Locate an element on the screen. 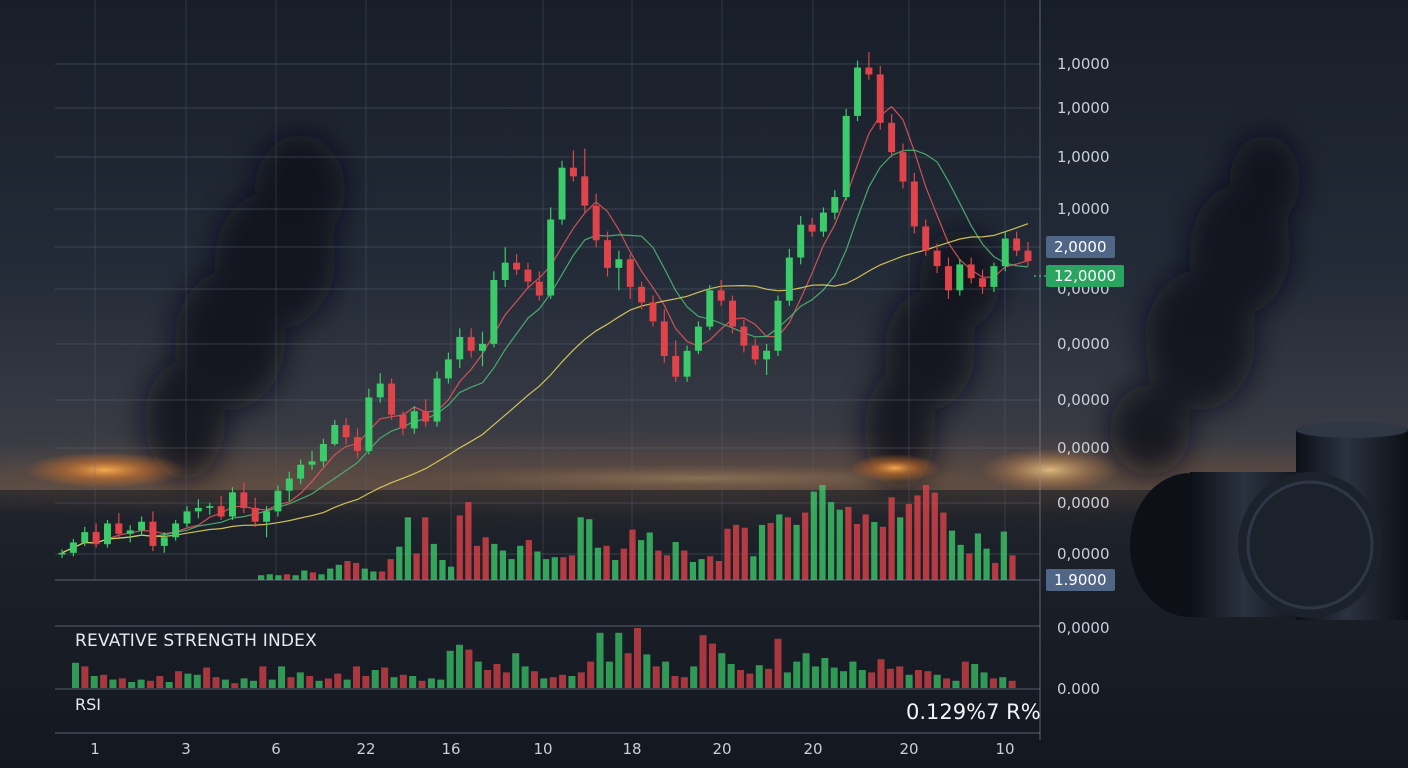  price-badge: 1.9000 is located at coordinates (1080, 580).